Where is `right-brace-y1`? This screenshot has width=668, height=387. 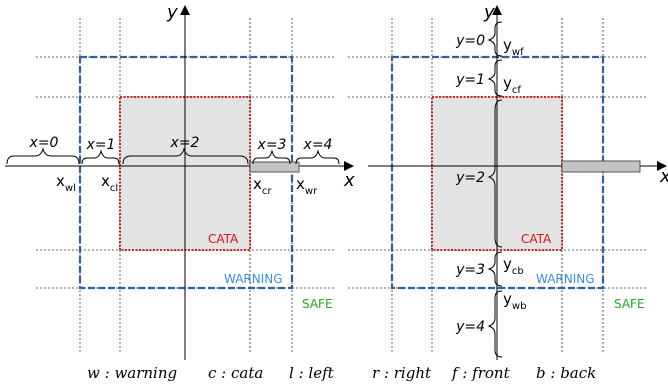 right-brace-y1 is located at coordinates (495, 78).